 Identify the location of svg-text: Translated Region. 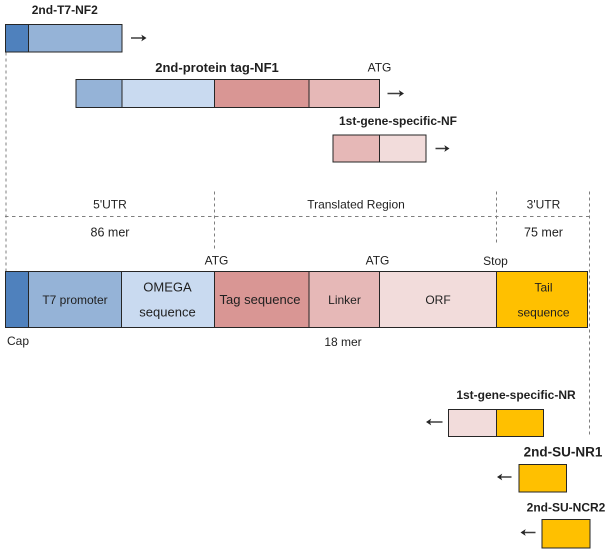
(356, 205).